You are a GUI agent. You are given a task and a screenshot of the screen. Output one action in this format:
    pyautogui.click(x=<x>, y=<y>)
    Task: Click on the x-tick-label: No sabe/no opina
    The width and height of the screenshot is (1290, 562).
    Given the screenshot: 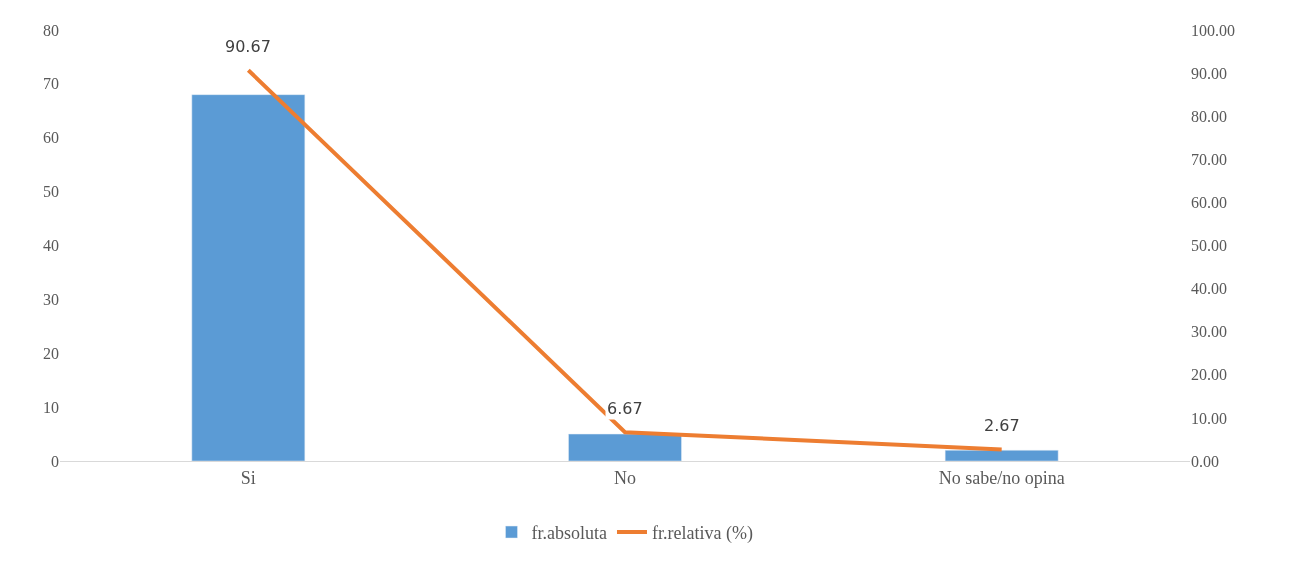 What is the action you would take?
    pyautogui.click(x=1001, y=477)
    